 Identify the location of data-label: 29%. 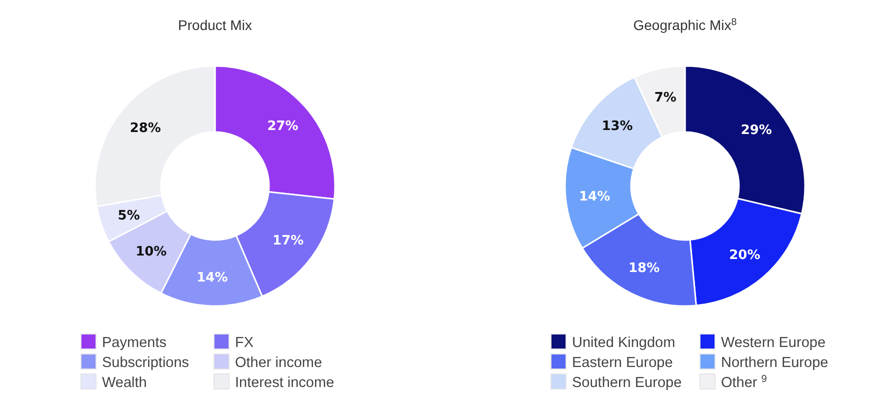
(756, 130).